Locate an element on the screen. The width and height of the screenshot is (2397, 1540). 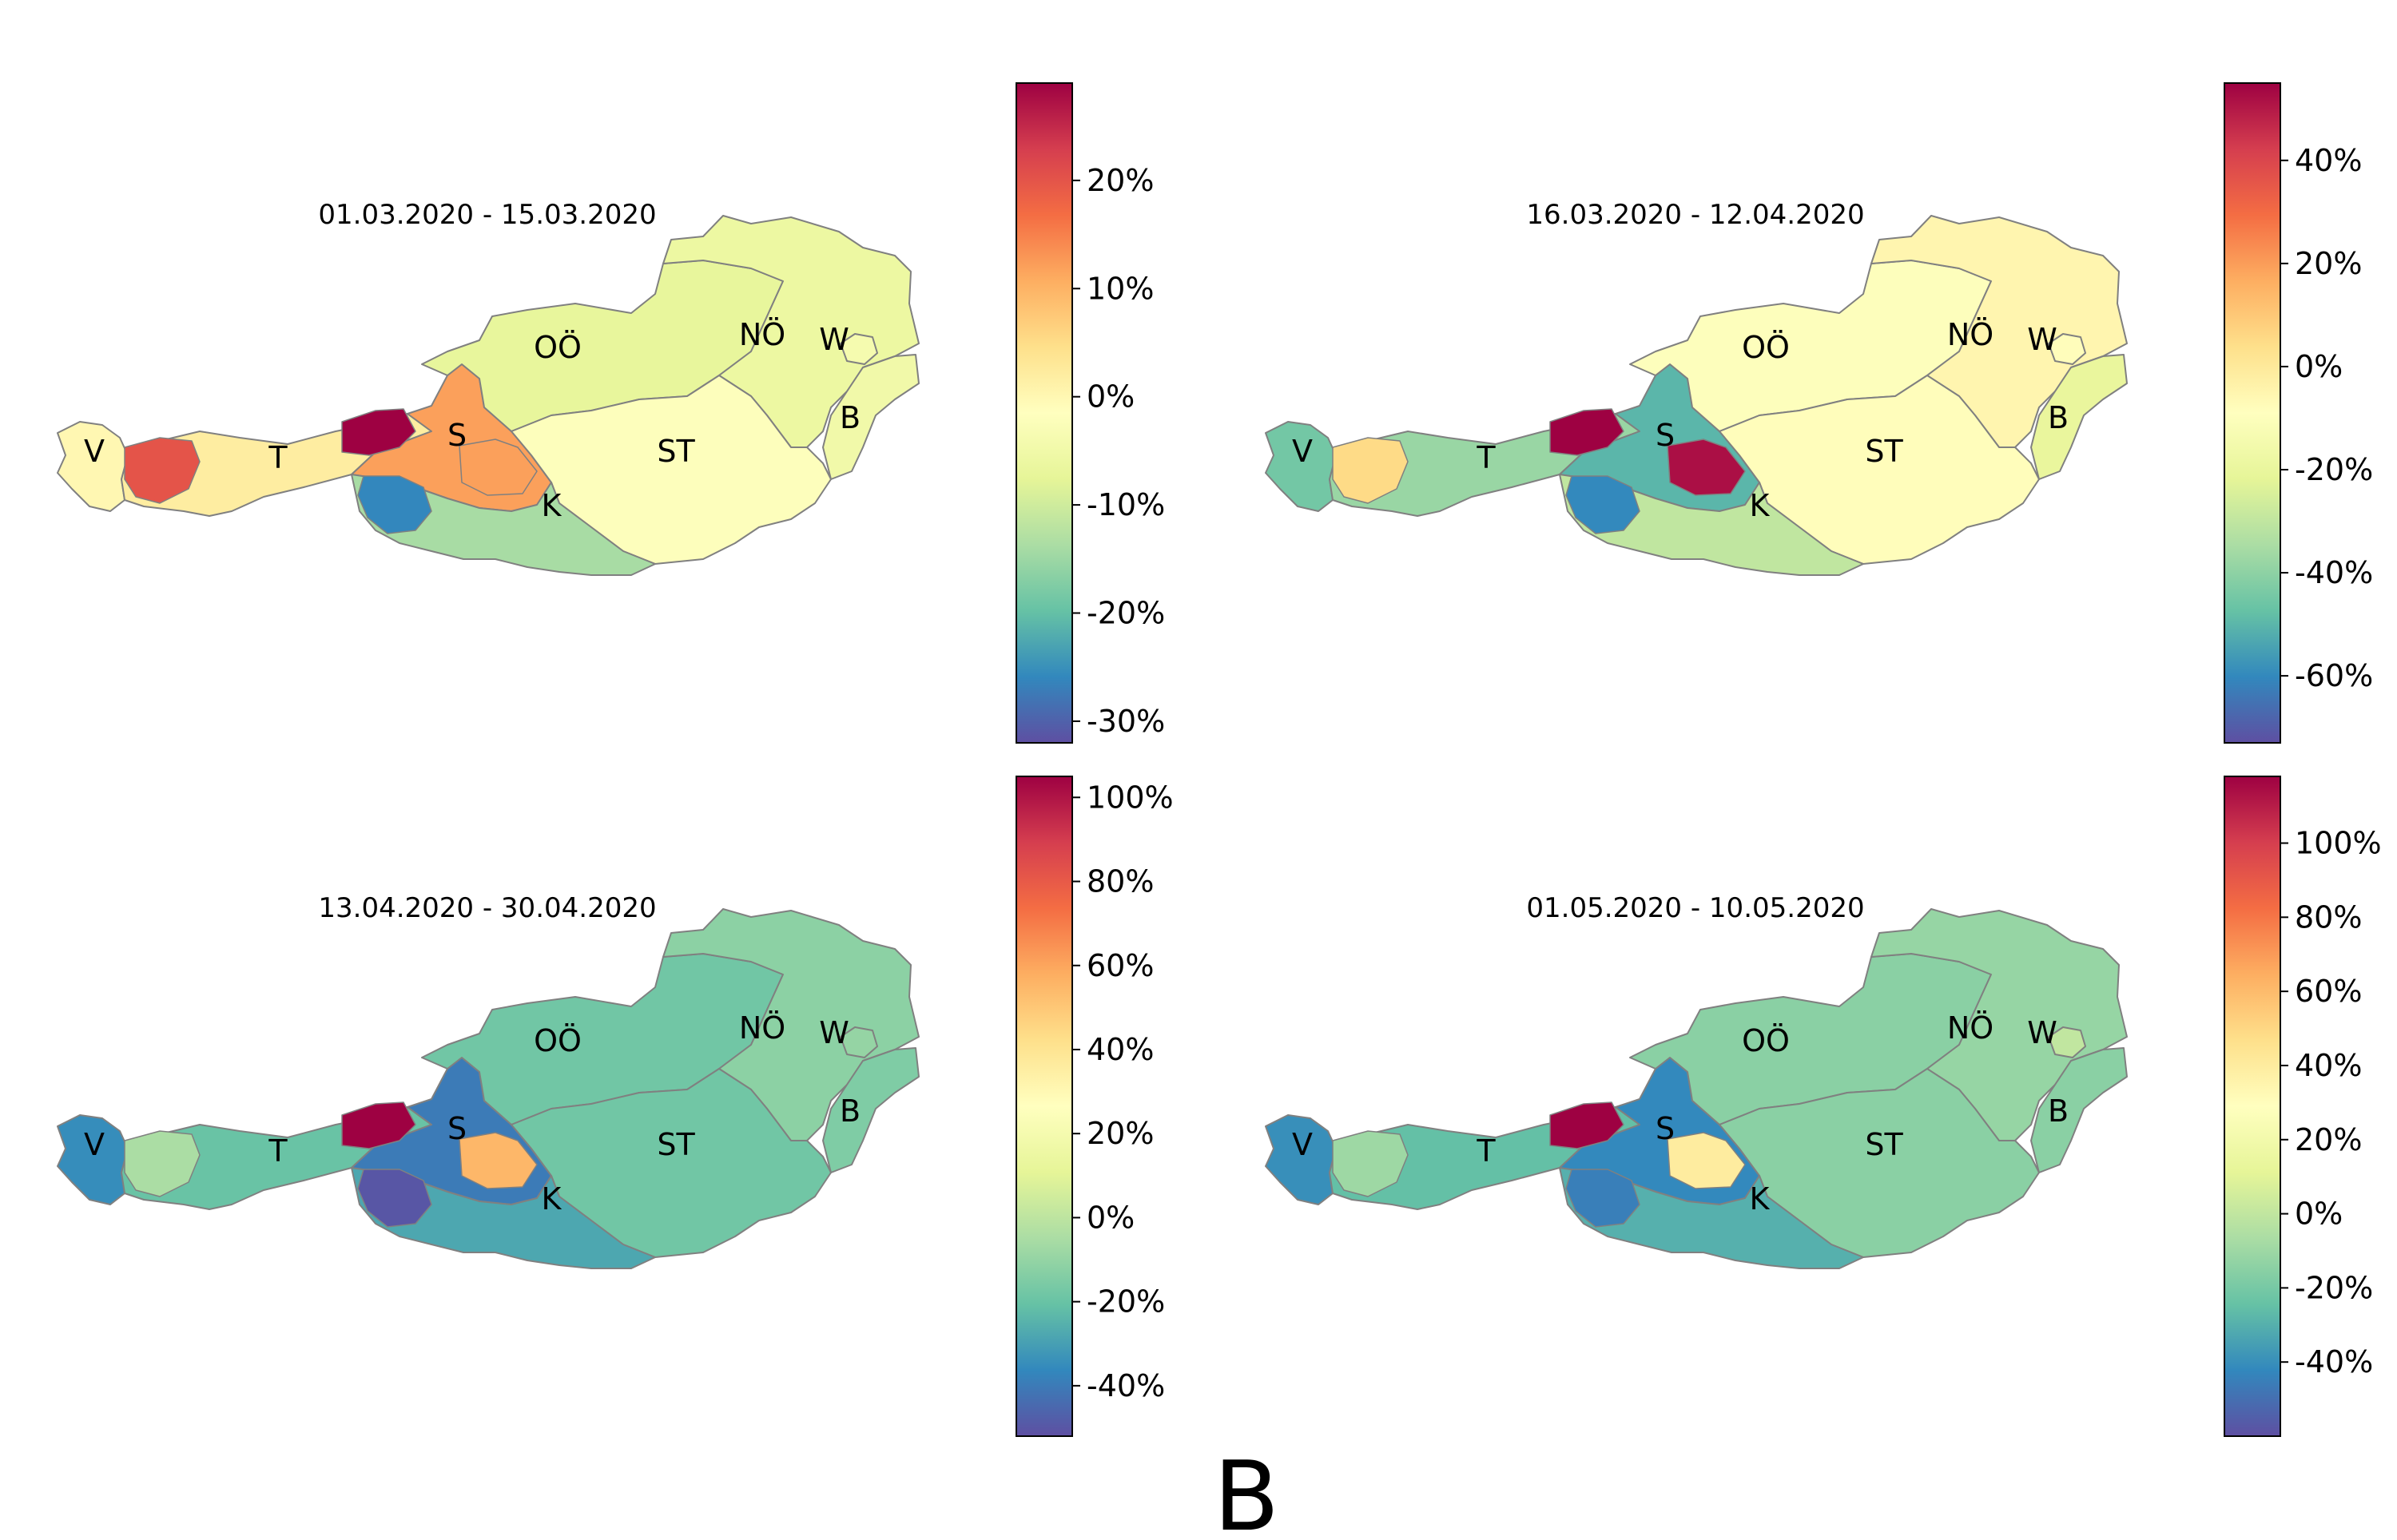
colorbar-tick-label: -60% is located at coordinates (2334, 675).